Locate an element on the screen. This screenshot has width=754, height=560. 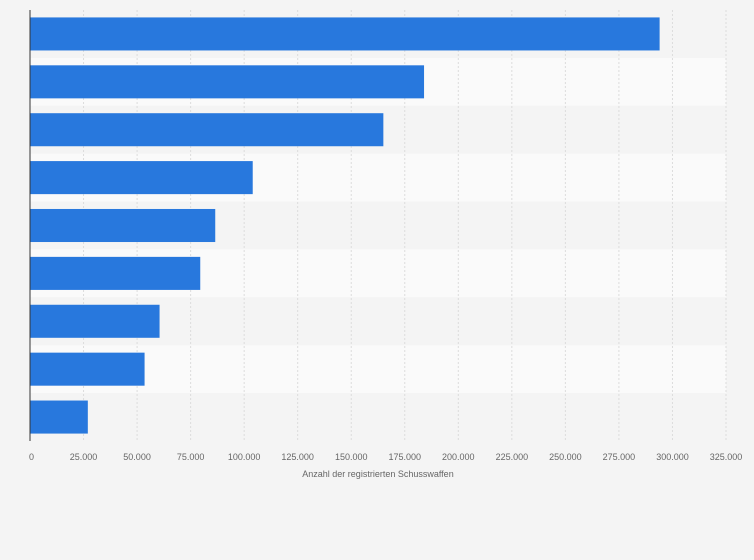
x-tick-label: 250.000 is located at coordinates (565, 457).